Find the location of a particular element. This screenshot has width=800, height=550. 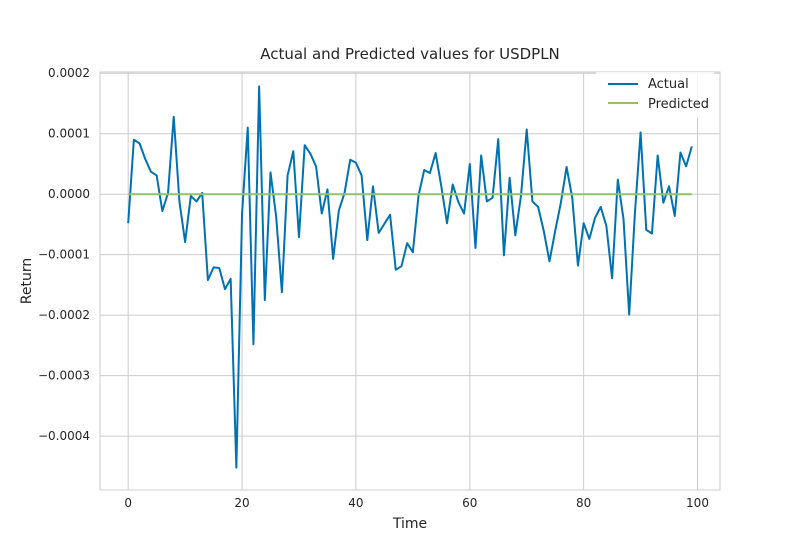

y-tick-label: −0.0004 is located at coordinates (64, 436).